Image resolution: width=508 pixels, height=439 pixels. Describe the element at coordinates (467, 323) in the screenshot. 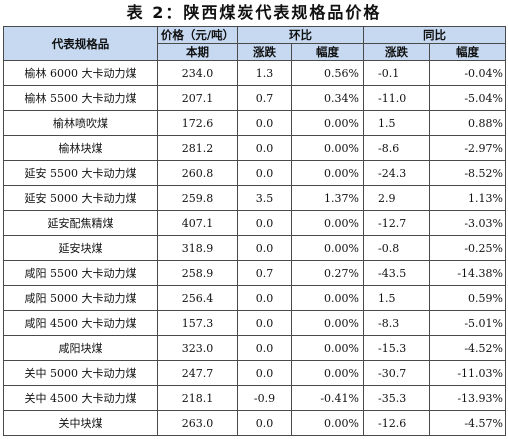

I see `cell-tb-pct: -5.01%` at that location.